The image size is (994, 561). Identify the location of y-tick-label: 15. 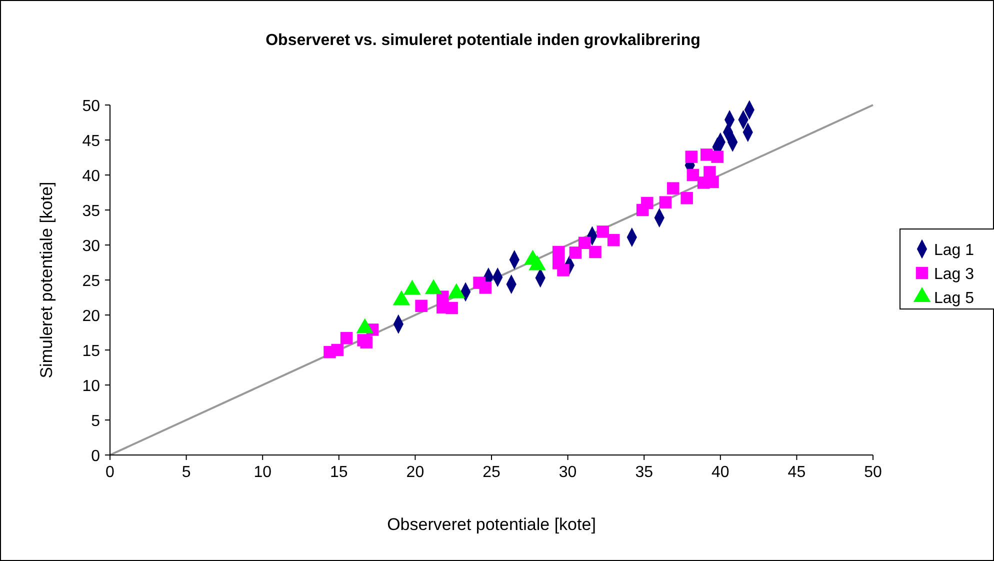
(91, 351).